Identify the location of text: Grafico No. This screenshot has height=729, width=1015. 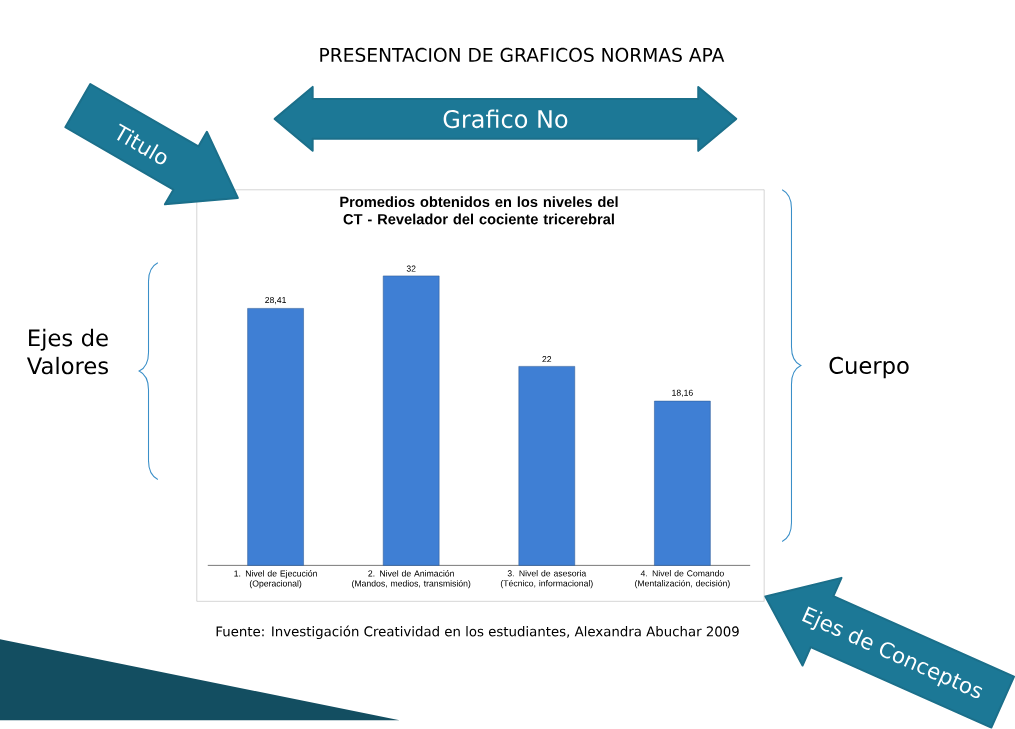
(505, 119).